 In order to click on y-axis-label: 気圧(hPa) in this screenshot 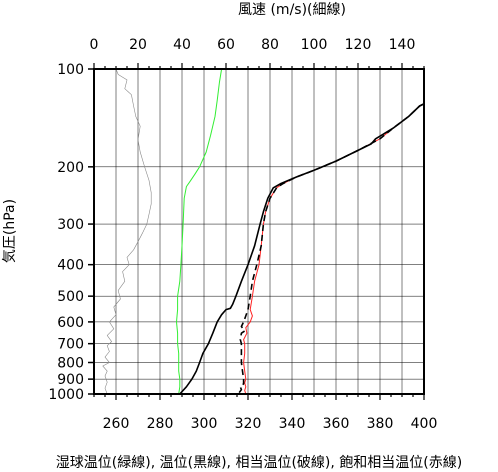, I will do `click(10, 231)`.